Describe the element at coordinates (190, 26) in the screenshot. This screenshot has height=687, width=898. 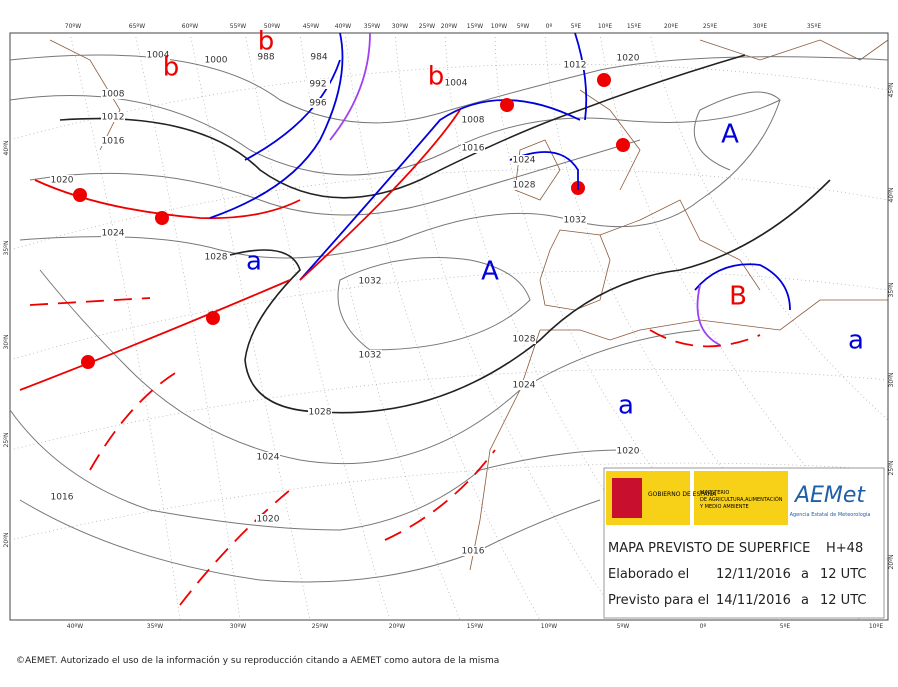
I see `top-coord: 60ºW` at that location.